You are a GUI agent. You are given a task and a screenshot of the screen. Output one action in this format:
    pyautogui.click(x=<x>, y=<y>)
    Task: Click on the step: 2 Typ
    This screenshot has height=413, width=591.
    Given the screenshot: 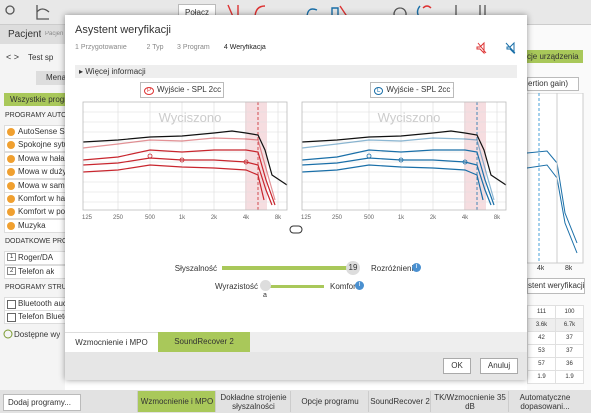 What is the action you would take?
    pyautogui.click(x=155, y=47)
    